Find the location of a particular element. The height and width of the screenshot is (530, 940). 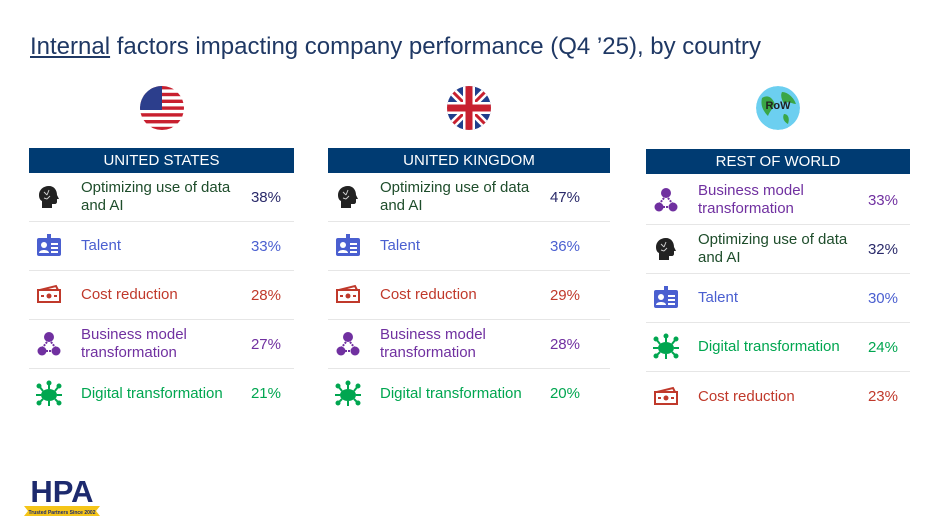

factor-row: Digital transformation 24% is located at coordinates (778, 347).